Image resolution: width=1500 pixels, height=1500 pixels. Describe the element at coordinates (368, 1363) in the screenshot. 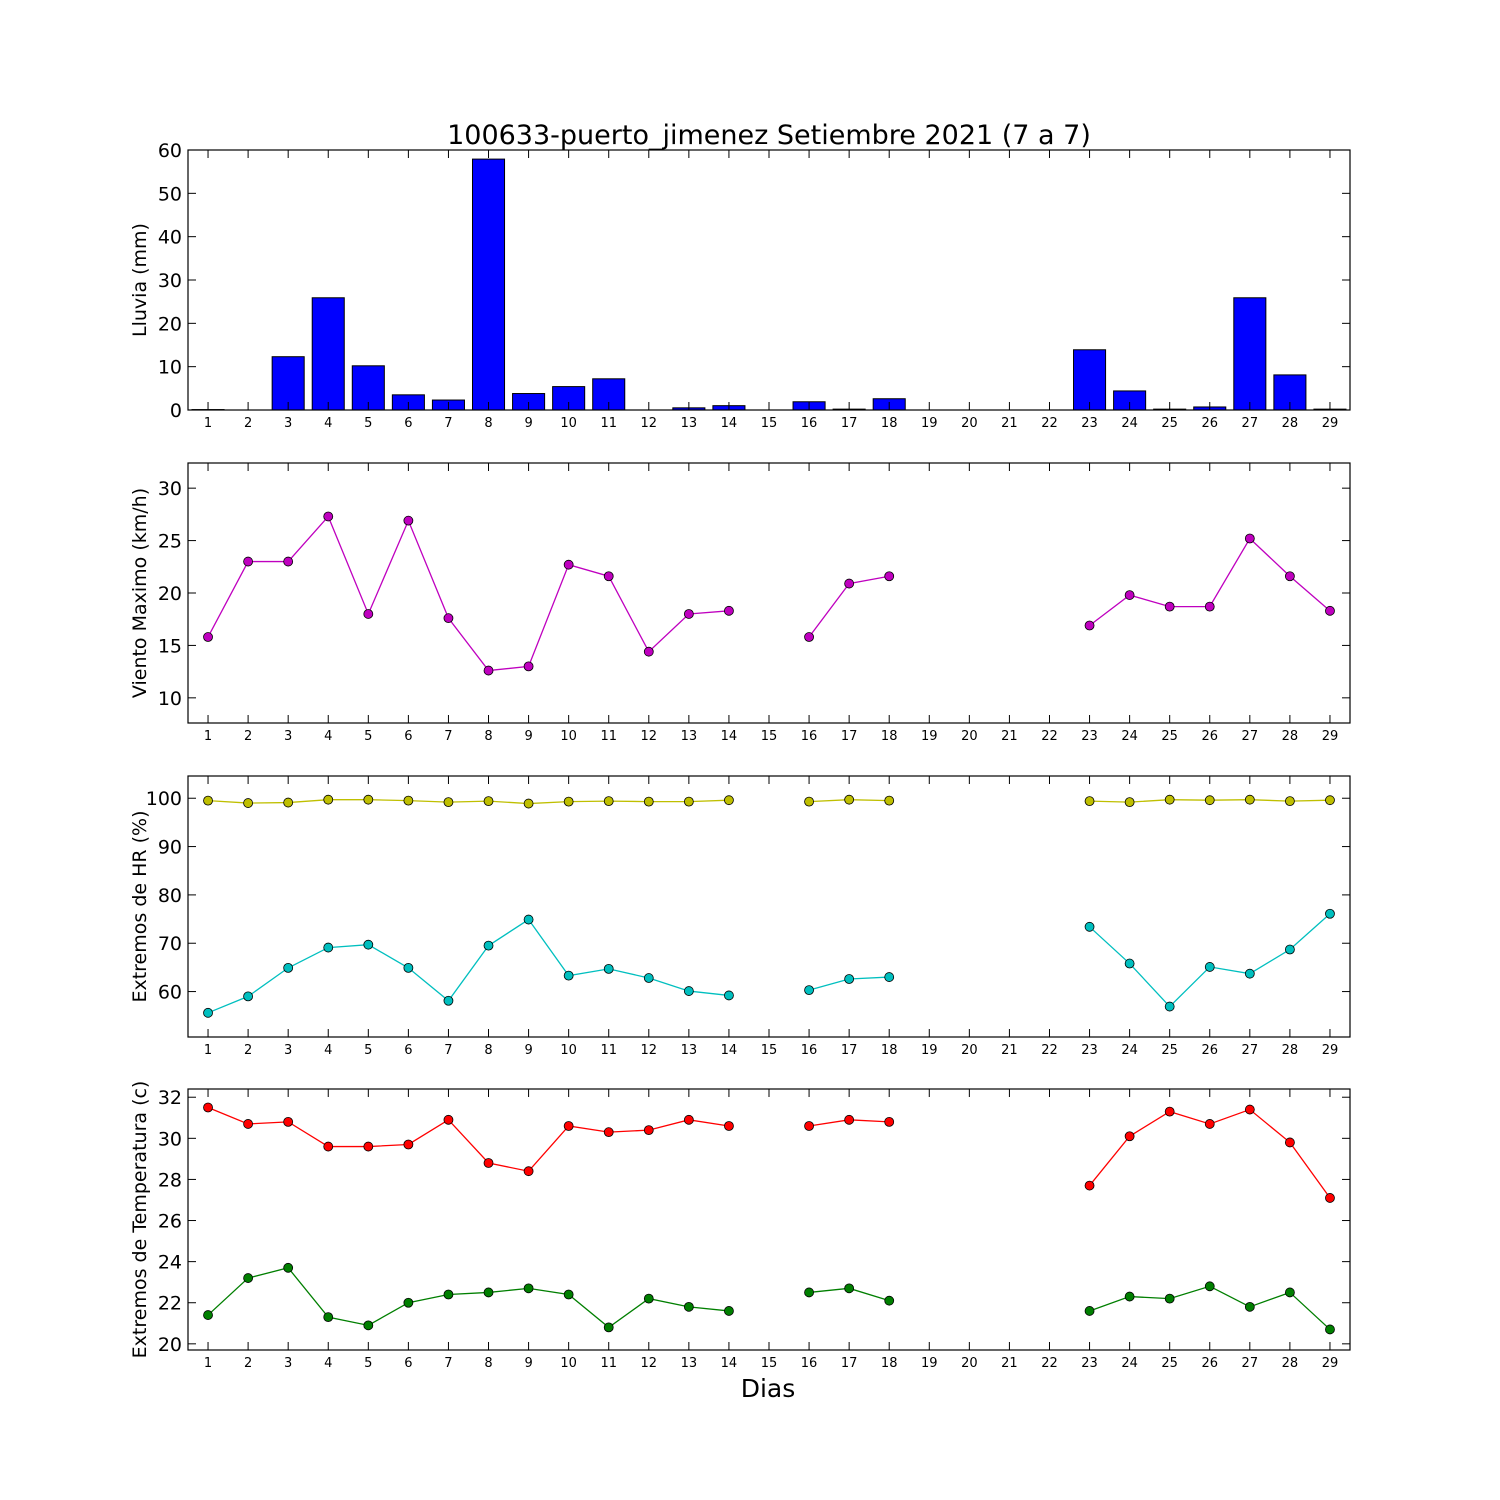

I see `x-tick-label: 5` at that location.